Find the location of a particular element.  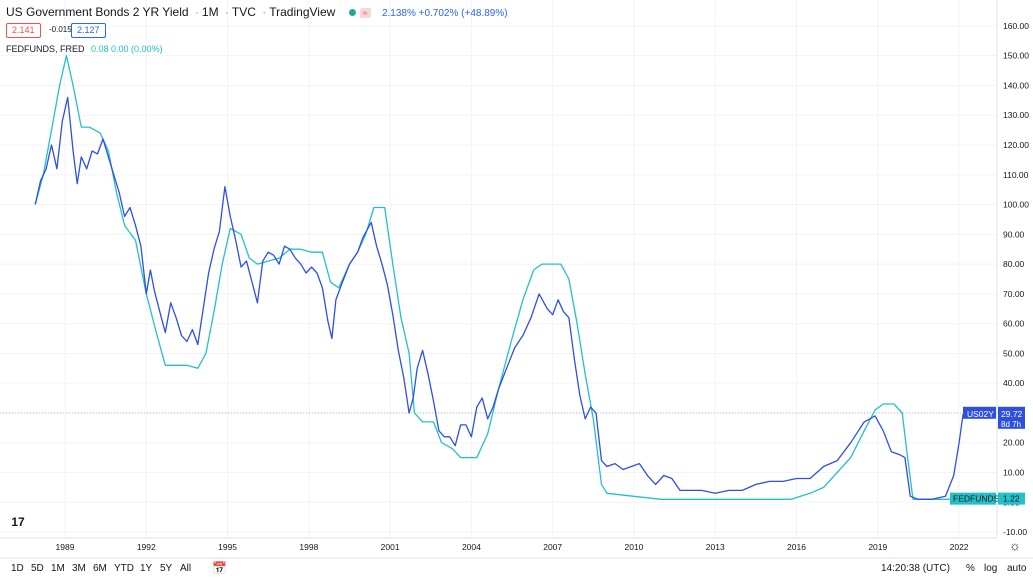

us02y-name-tag is located at coordinates (979, 412).